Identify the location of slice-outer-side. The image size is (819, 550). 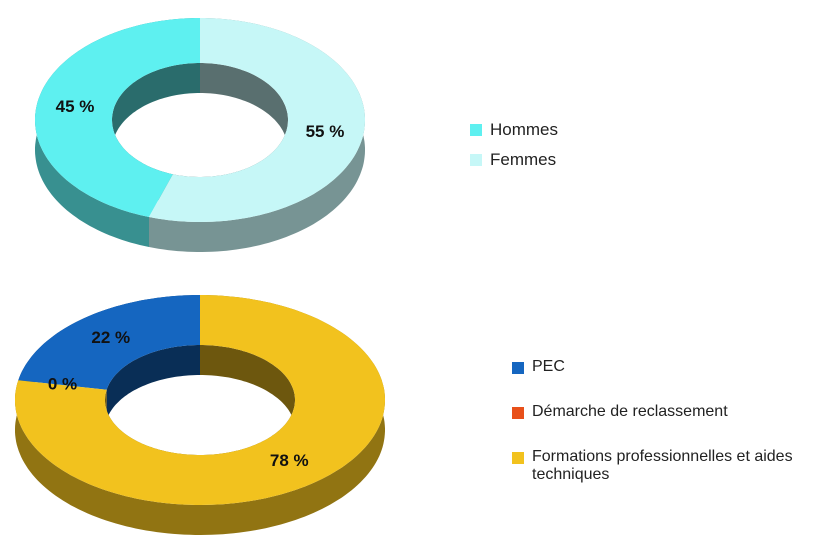
(257, 135).